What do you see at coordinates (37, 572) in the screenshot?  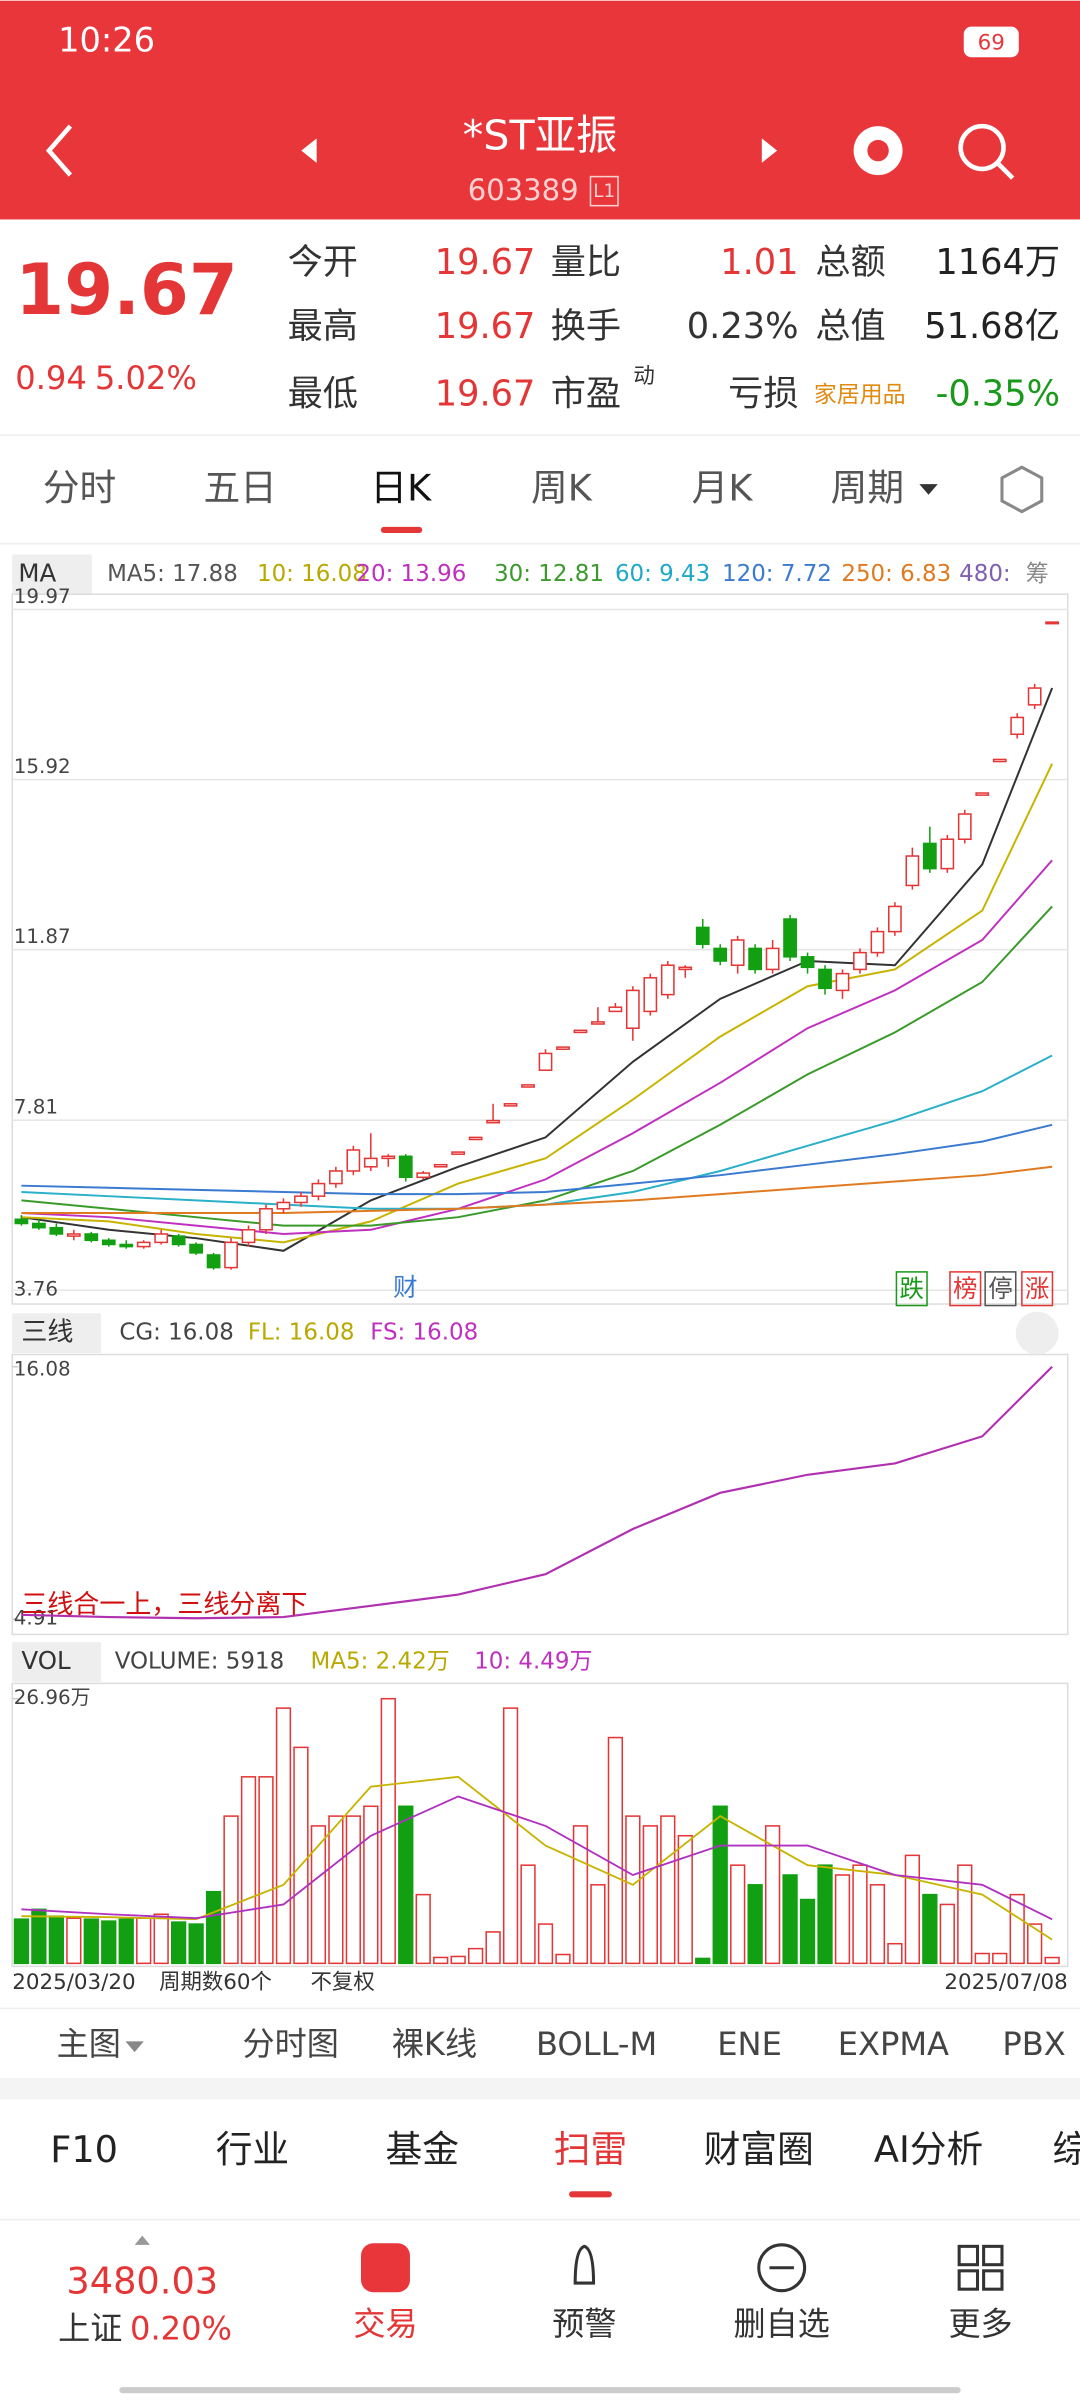 I see `ma-legend: MA` at bounding box center [37, 572].